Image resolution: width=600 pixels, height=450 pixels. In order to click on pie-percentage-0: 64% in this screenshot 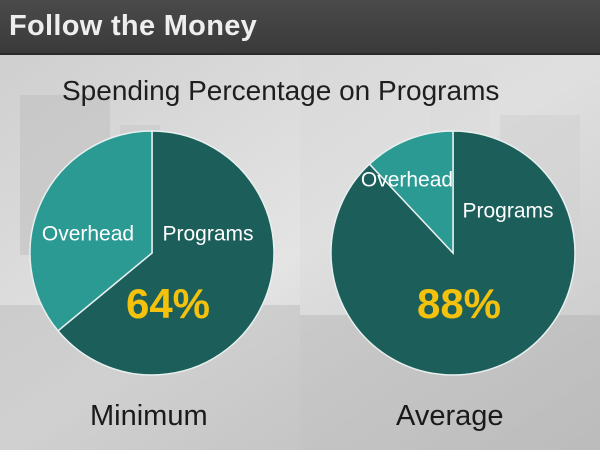, I will do `click(168, 303)`.